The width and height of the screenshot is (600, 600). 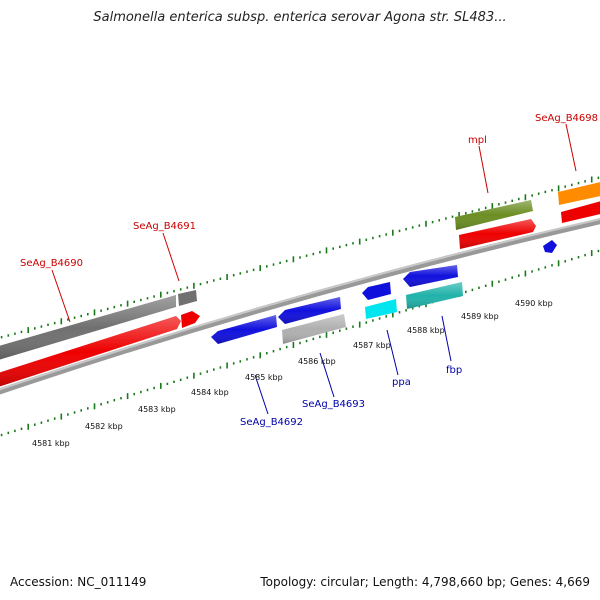 I want to click on label-fbp: fbp, so click(x=454, y=370).